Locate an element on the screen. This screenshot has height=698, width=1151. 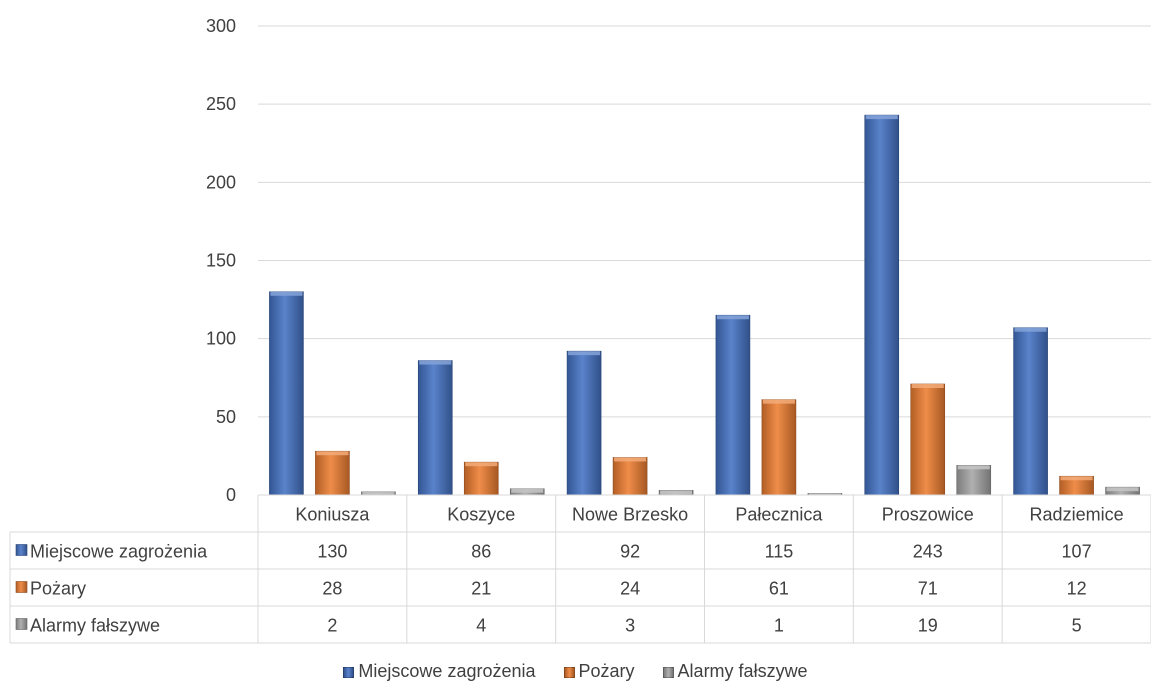
y-tick-label: 0 is located at coordinates (231, 495).